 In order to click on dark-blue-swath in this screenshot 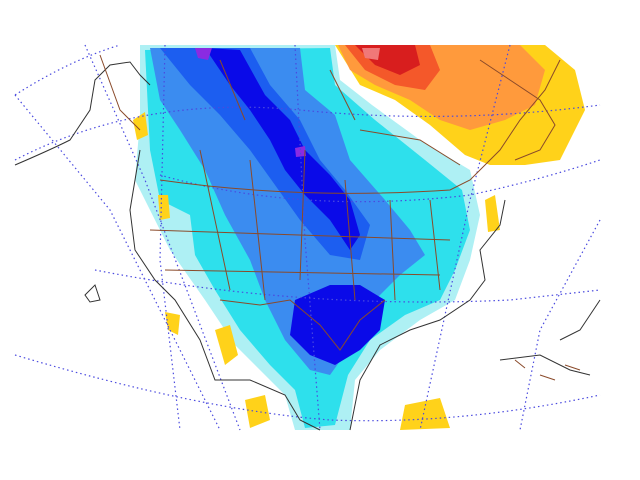, I will do `click(282, 149)`.